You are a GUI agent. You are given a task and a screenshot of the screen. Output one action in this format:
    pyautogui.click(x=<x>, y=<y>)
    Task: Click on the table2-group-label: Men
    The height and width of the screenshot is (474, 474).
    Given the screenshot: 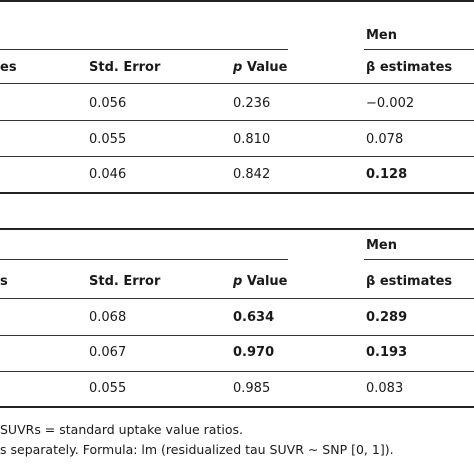 What is the action you would take?
    pyautogui.click(x=382, y=245)
    